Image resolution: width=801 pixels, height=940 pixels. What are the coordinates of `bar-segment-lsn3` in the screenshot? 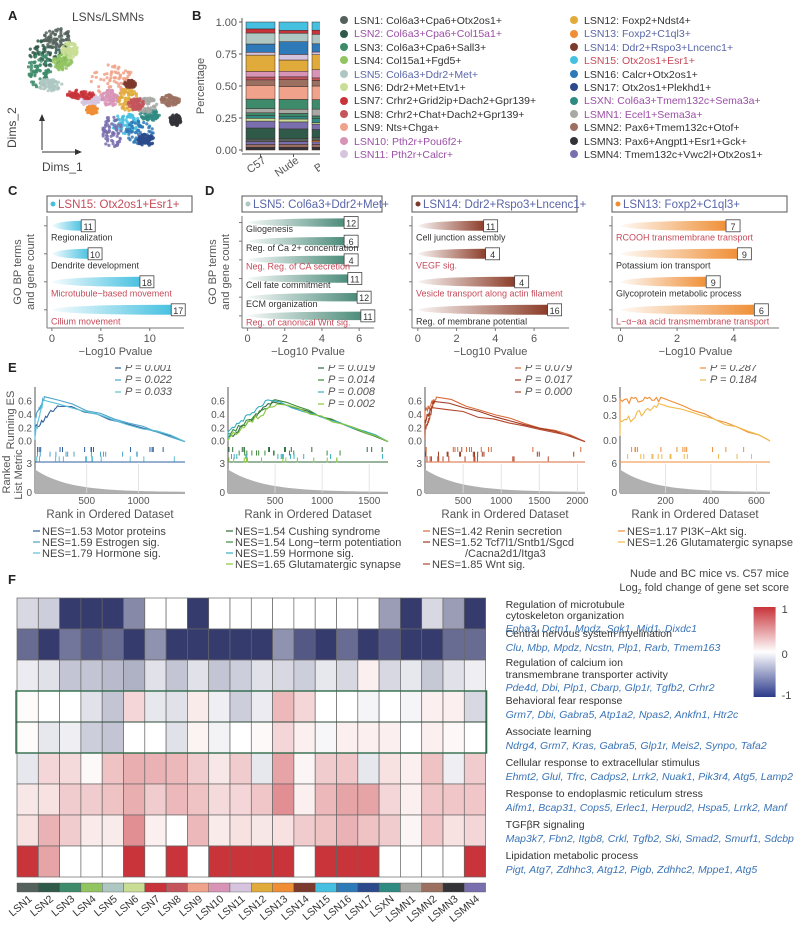 It's located at (260, 103).